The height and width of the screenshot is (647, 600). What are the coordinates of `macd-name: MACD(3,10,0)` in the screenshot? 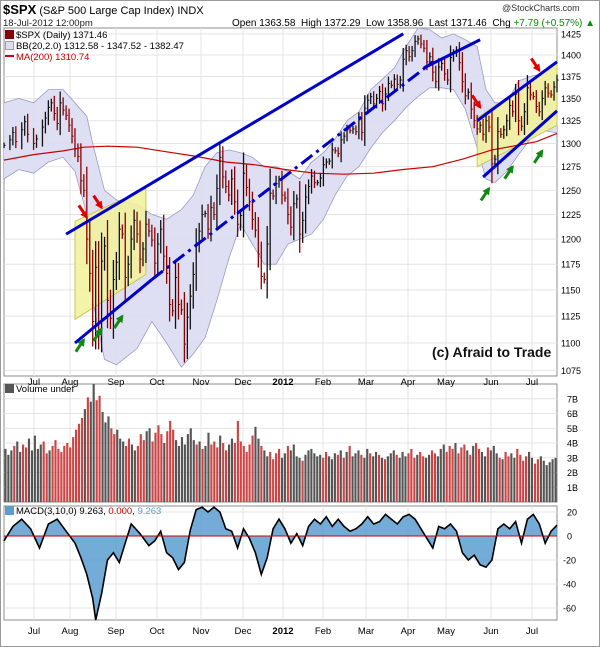 It's located at (46, 511).